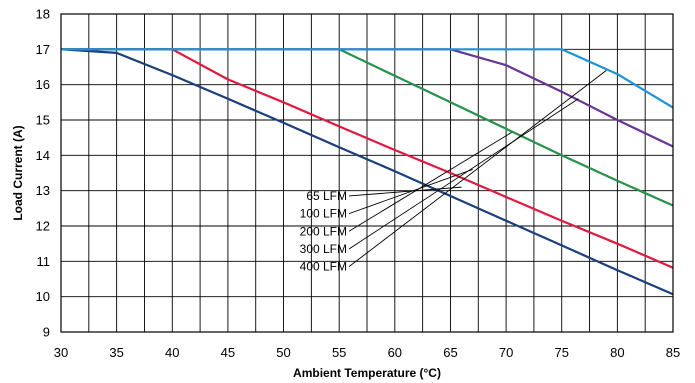 The image size is (695, 383). Describe the element at coordinates (43, 226) in the screenshot. I see `y-tick-label: 12` at that location.